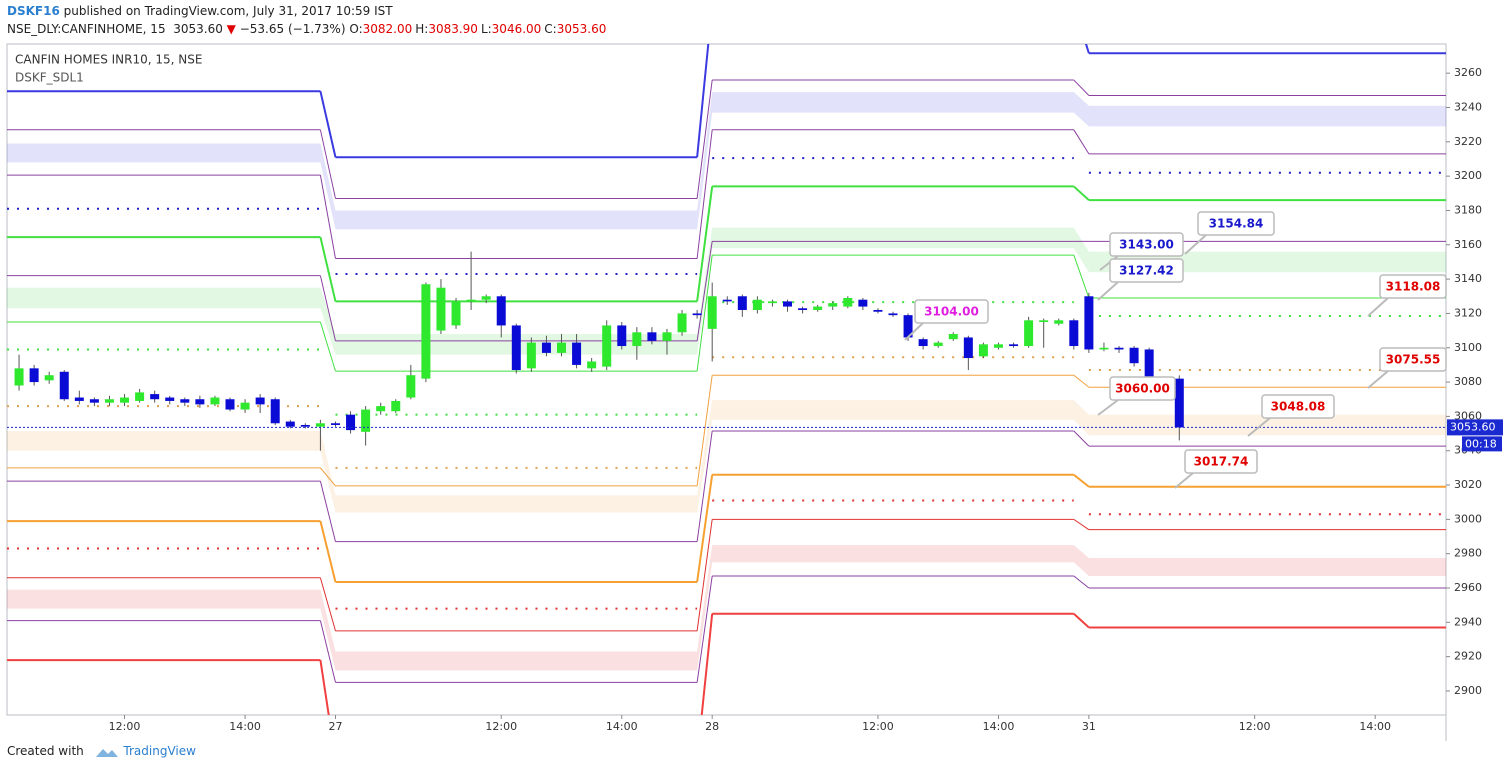 The width and height of the screenshot is (1504, 771). Describe the element at coordinates (335, 726) in the screenshot. I see `x-tick-label: 27` at that location.